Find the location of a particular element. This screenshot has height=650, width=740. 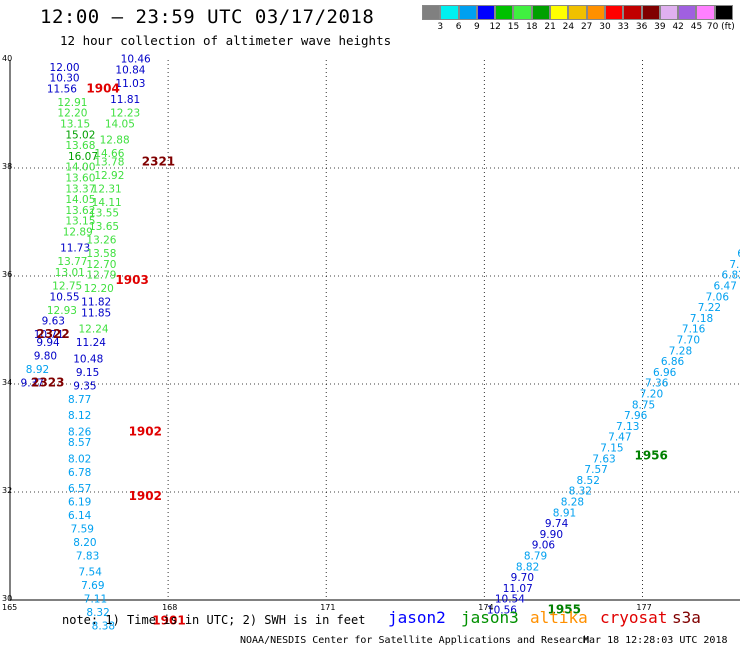

wave-height-value: 13.37 is located at coordinates (80, 189).